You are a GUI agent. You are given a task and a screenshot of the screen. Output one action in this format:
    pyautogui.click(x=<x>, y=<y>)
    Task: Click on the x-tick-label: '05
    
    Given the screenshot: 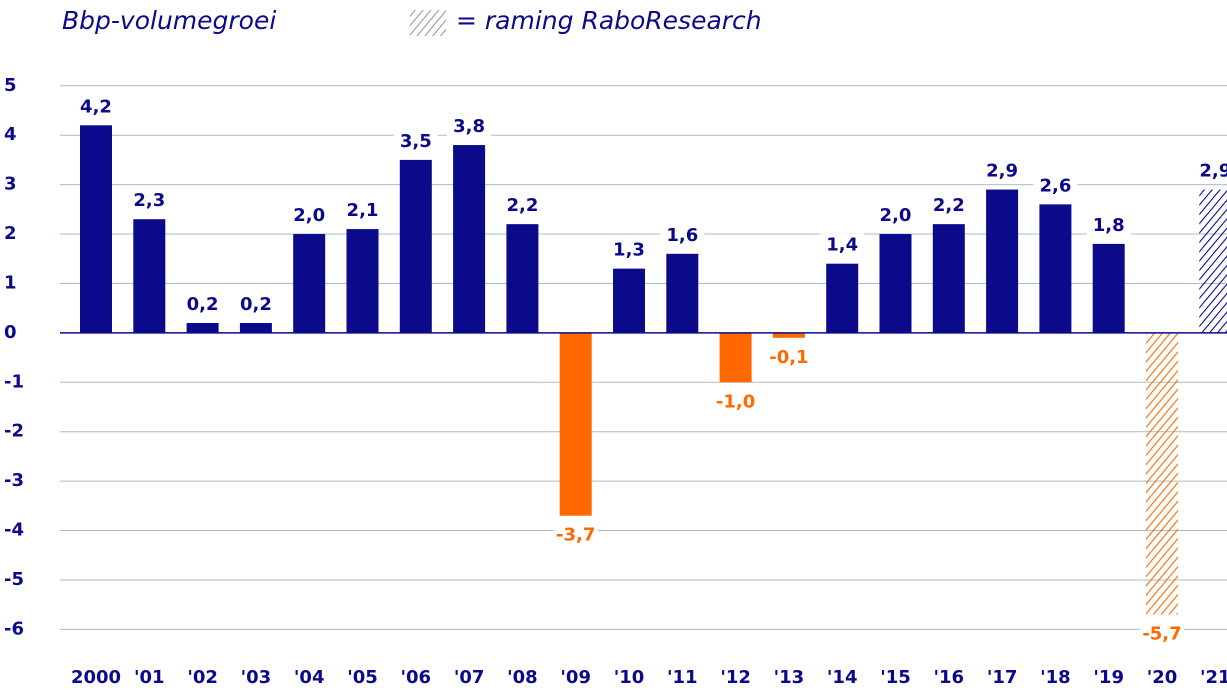 What is the action you would take?
    pyautogui.click(x=362, y=677)
    